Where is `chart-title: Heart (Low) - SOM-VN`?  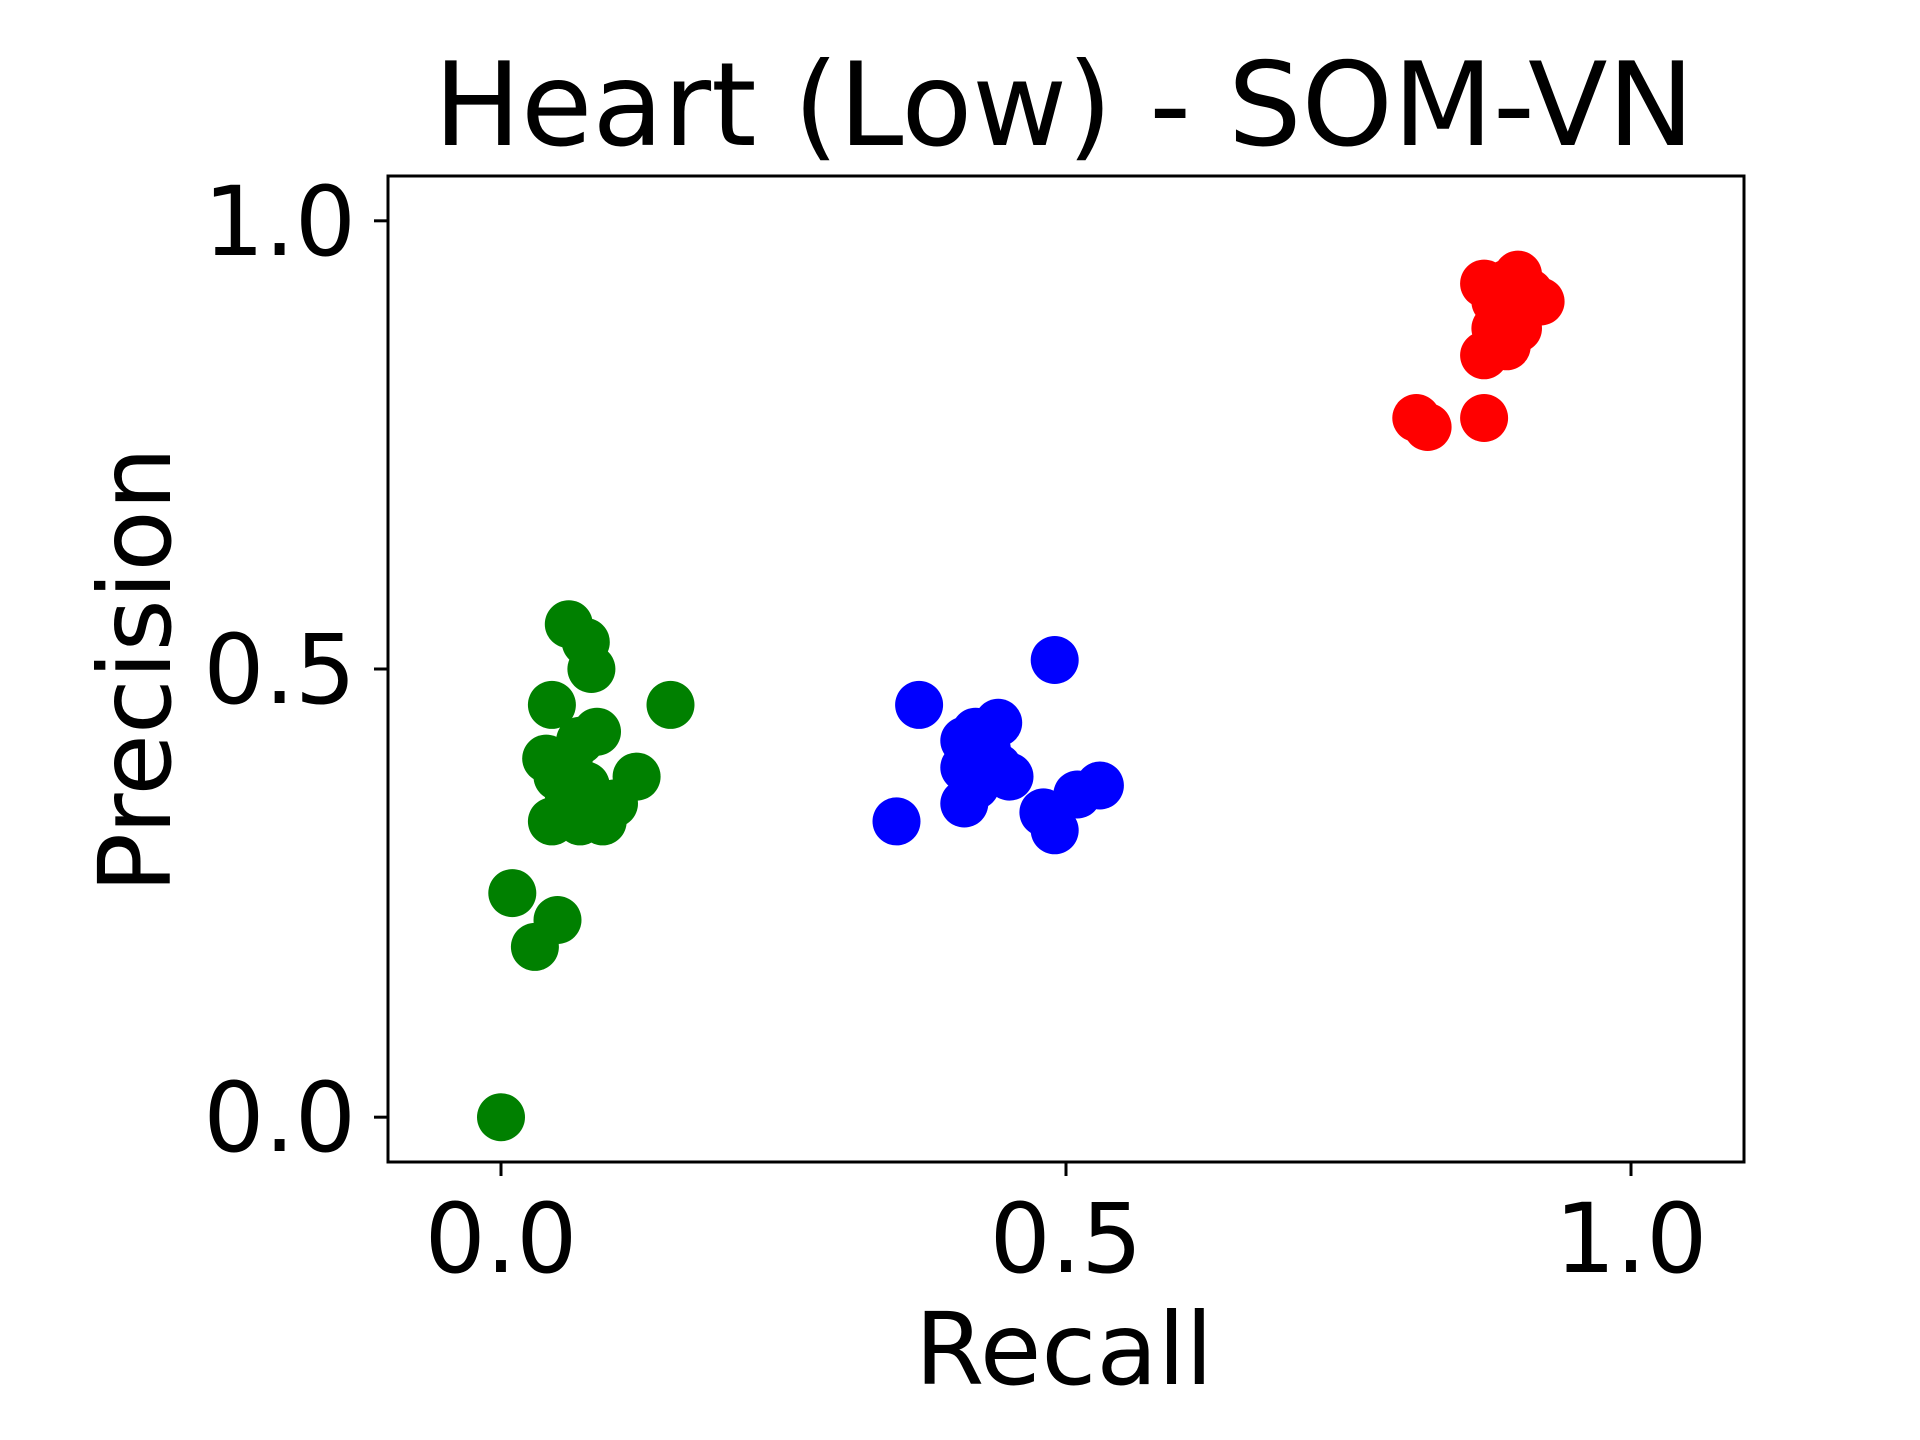
chart-title: Heart (Low) - SOM-VN is located at coordinates (1064, 105).